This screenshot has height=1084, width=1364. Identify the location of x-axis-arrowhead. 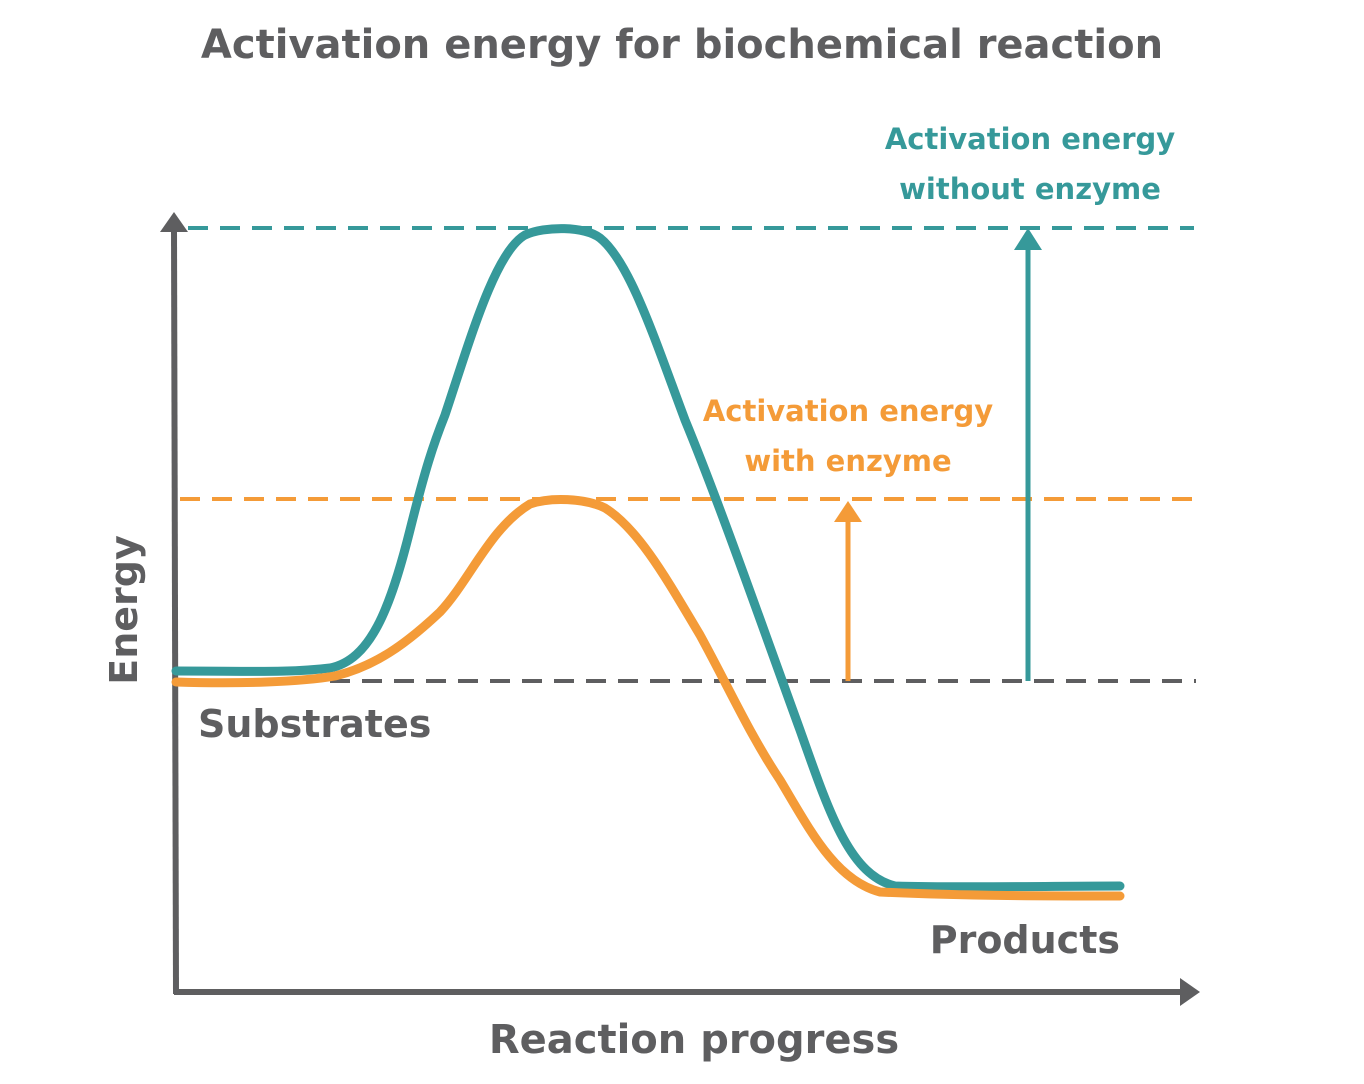
(1190, 992).